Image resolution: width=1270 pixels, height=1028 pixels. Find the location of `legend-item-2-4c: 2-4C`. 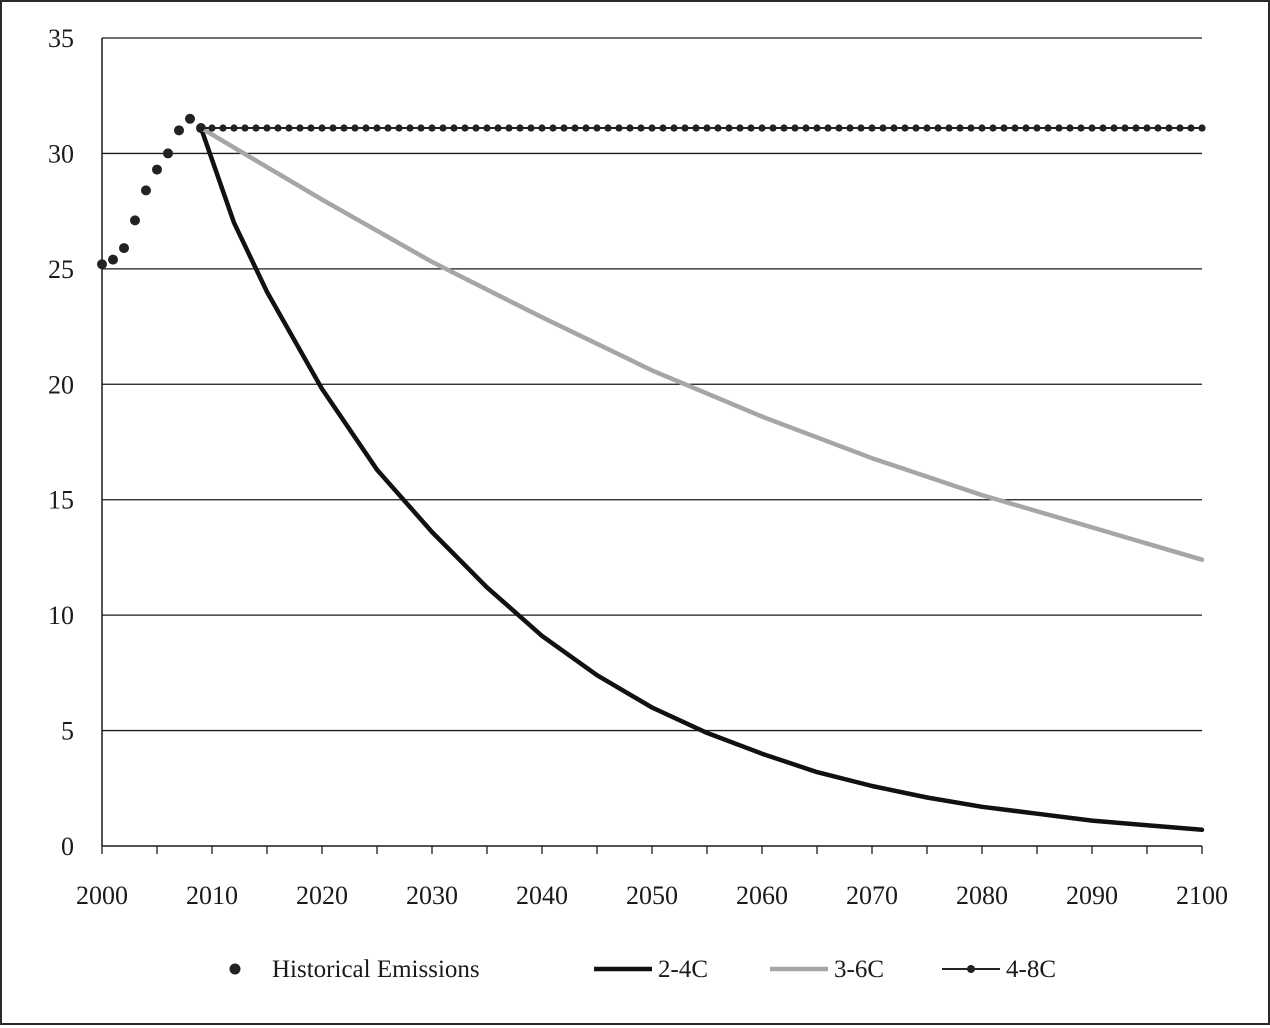

legend-item-2-4c: 2-4C is located at coordinates (651, 969).